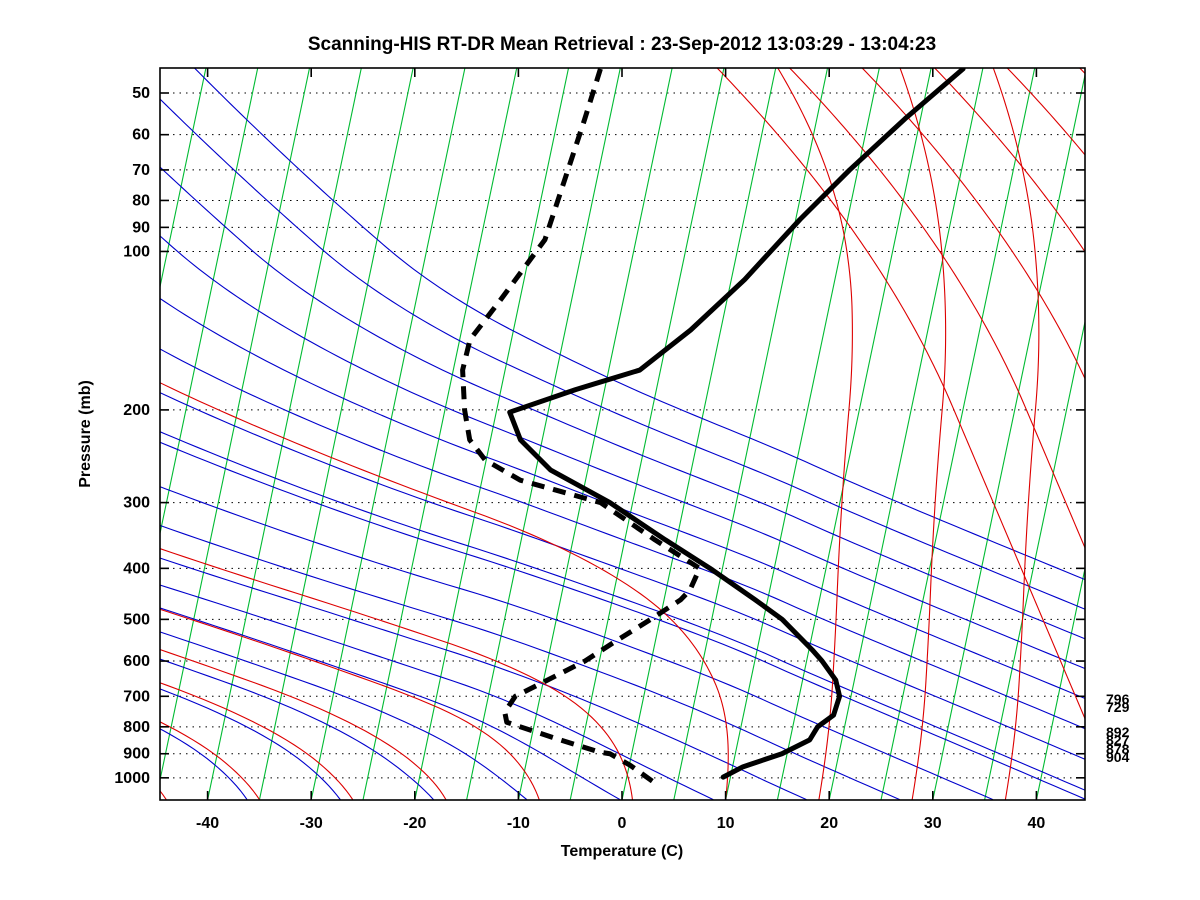  I want to click on x-tick-label: -30, so click(311, 823).